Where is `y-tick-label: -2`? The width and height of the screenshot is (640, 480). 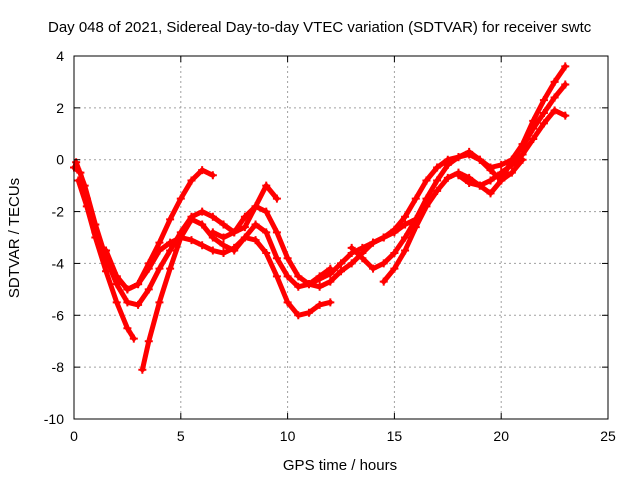
y-tick-label: -2 is located at coordinates (58, 212).